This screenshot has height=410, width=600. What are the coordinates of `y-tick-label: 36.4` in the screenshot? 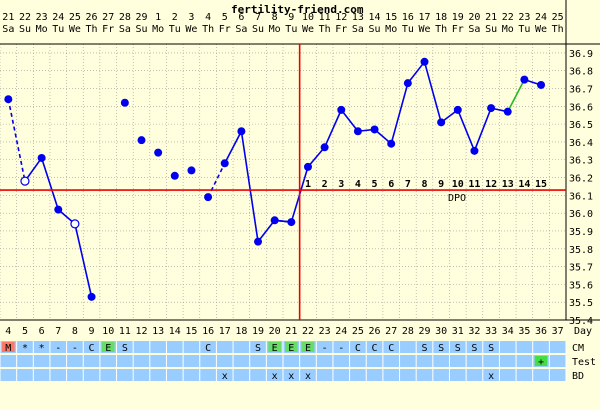 It's located at (581, 143).